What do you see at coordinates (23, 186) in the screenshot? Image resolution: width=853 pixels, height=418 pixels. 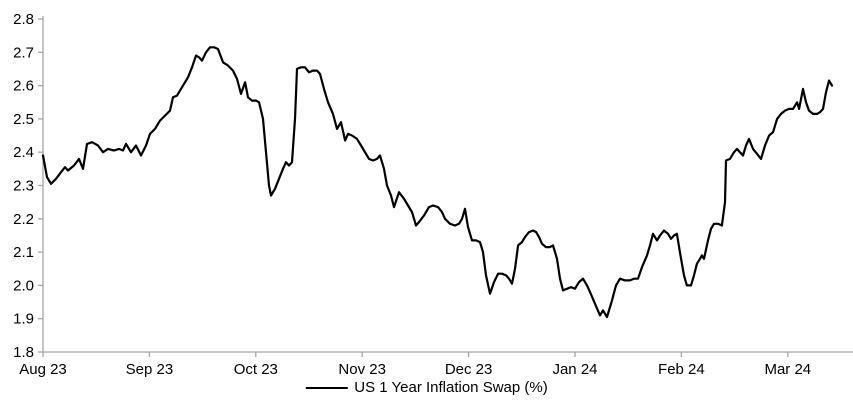 I see `y-tick-label: 2.3` at bounding box center [23, 186].